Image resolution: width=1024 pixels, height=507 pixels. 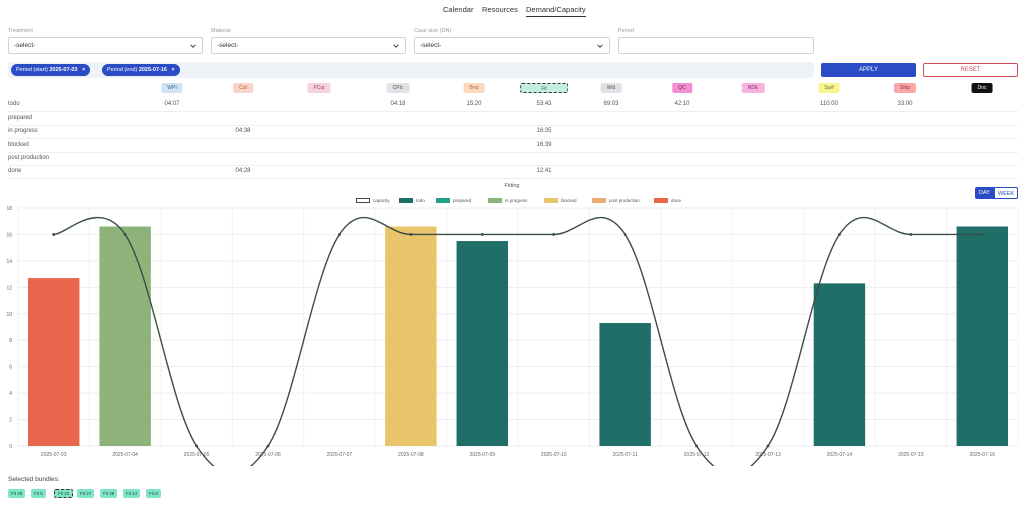 I want to click on reset-button: RESET, so click(x=970, y=70).